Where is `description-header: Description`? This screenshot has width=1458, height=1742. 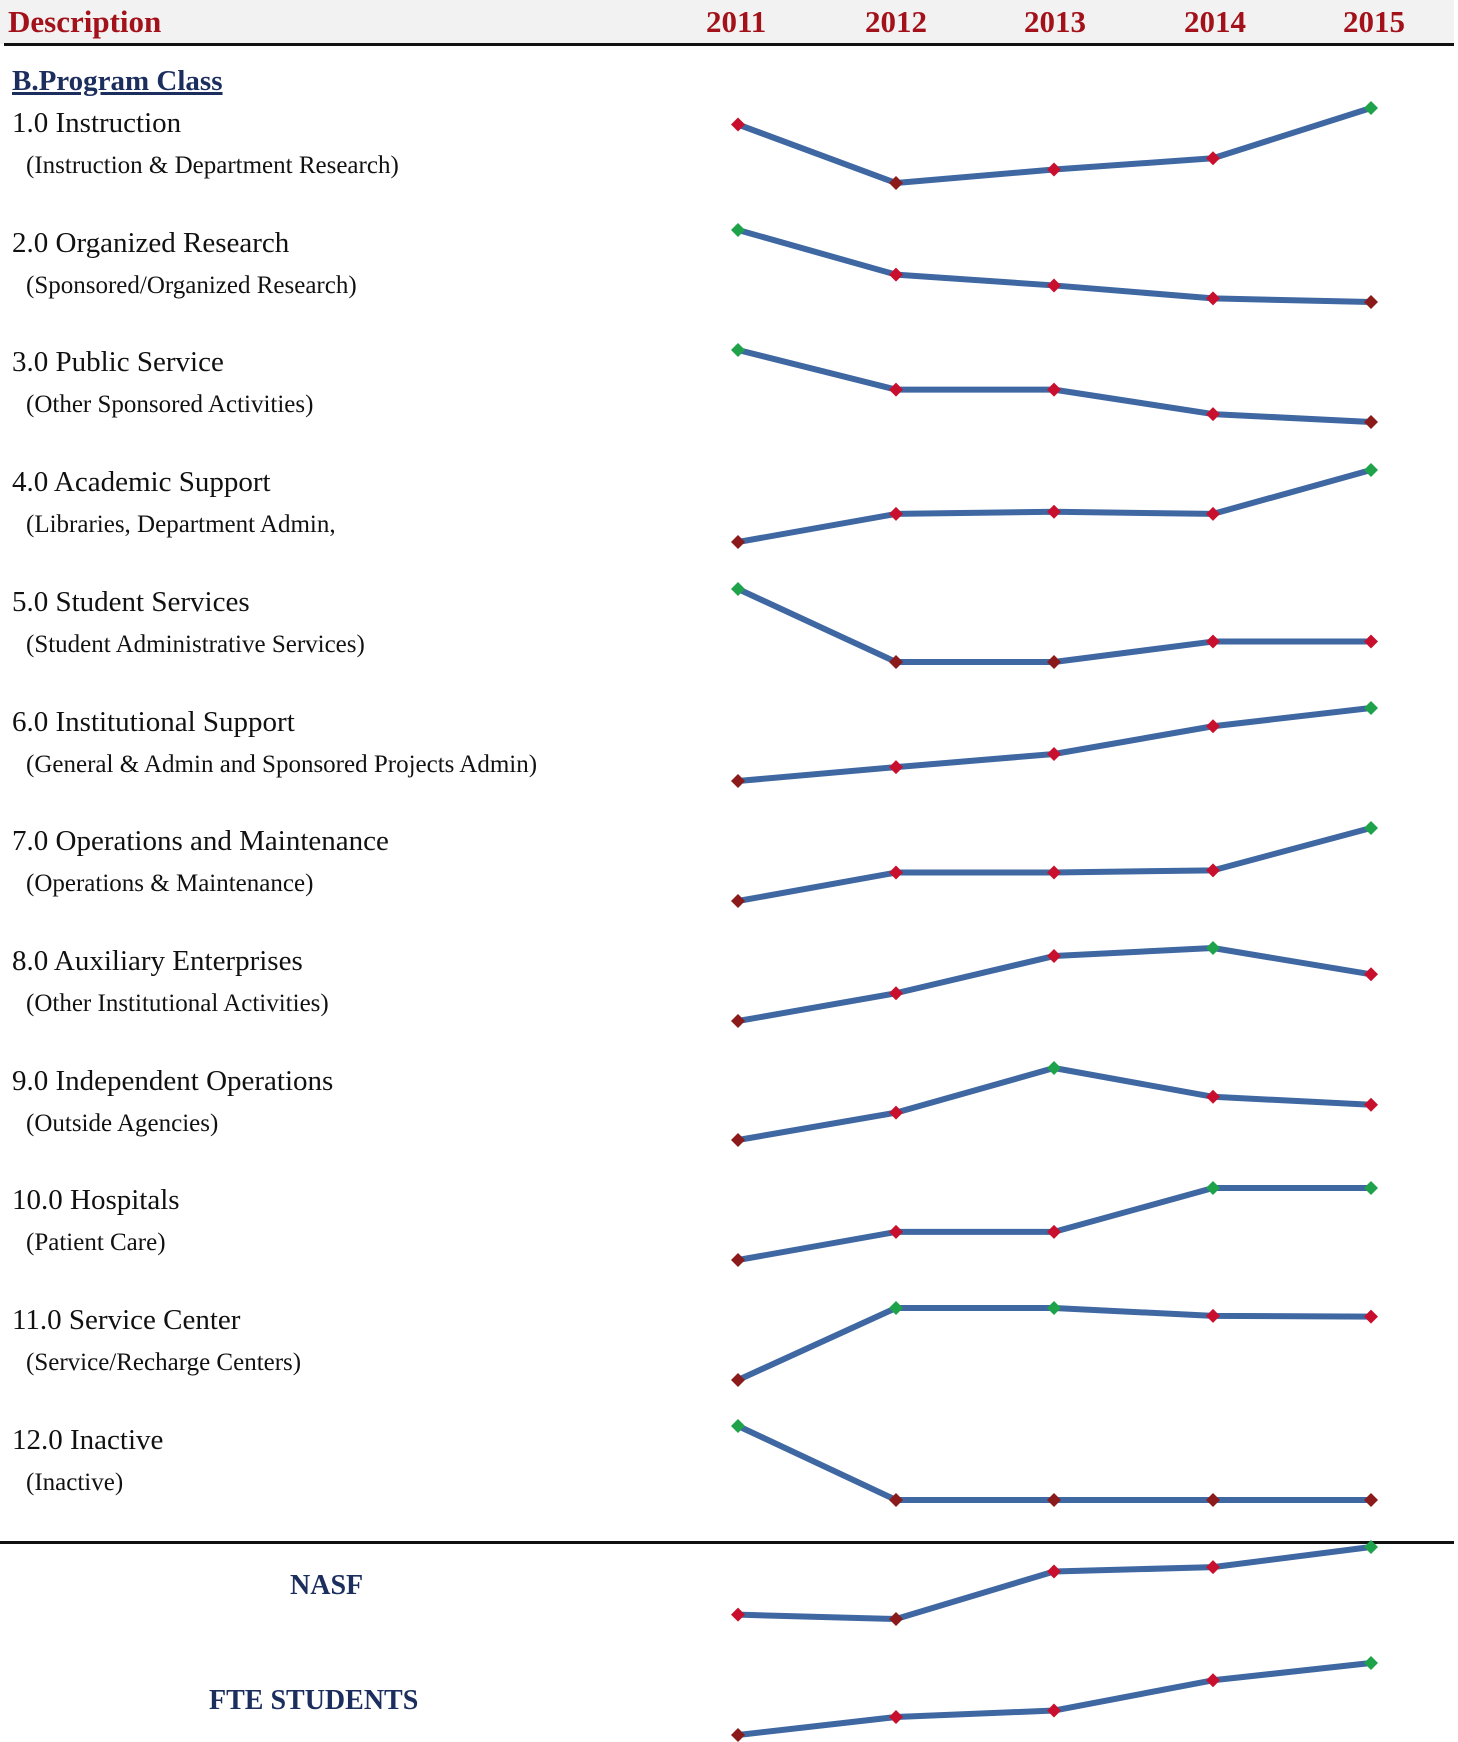
description-header: Description is located at coordinates (85, 21).